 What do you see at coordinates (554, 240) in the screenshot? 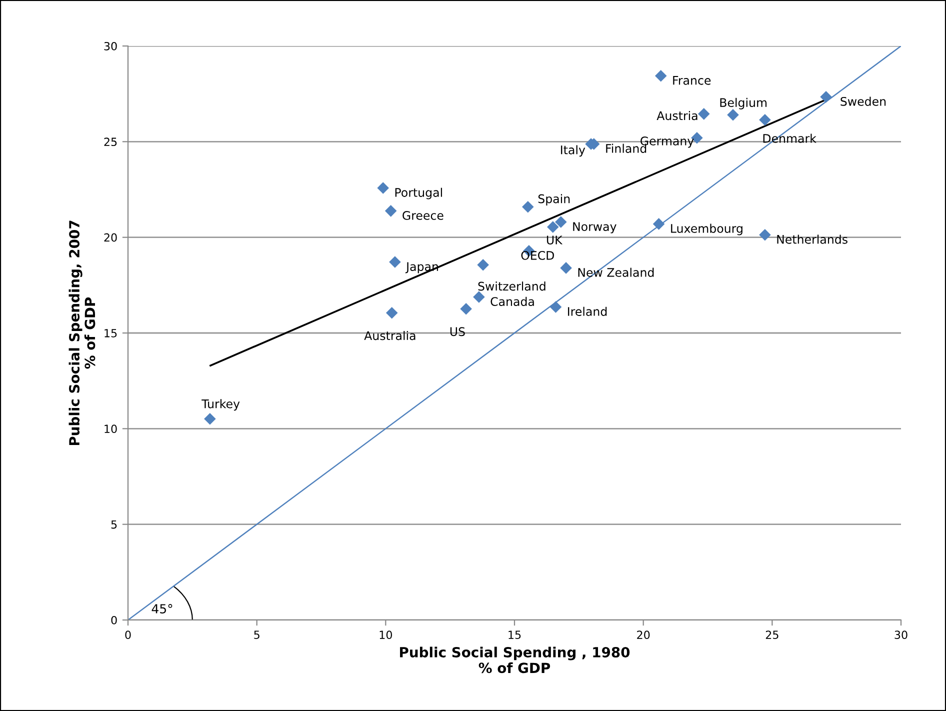
I see `annotation: UK` at bounding box center [554, 240].